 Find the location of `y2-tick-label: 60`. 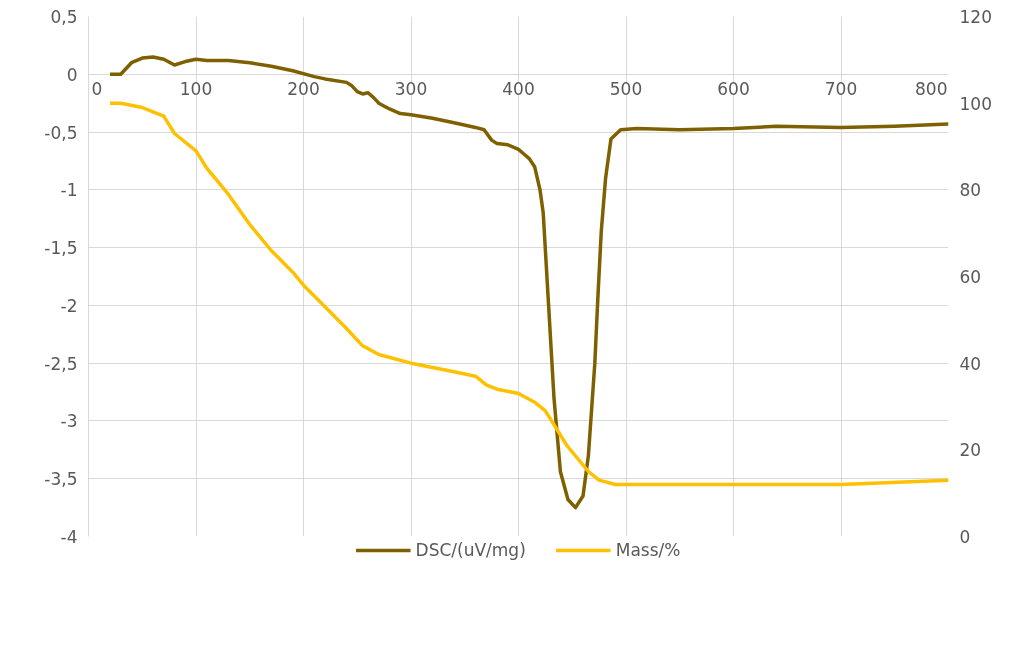

y2-tick-label: 60 is located at coordinates (970, 277).